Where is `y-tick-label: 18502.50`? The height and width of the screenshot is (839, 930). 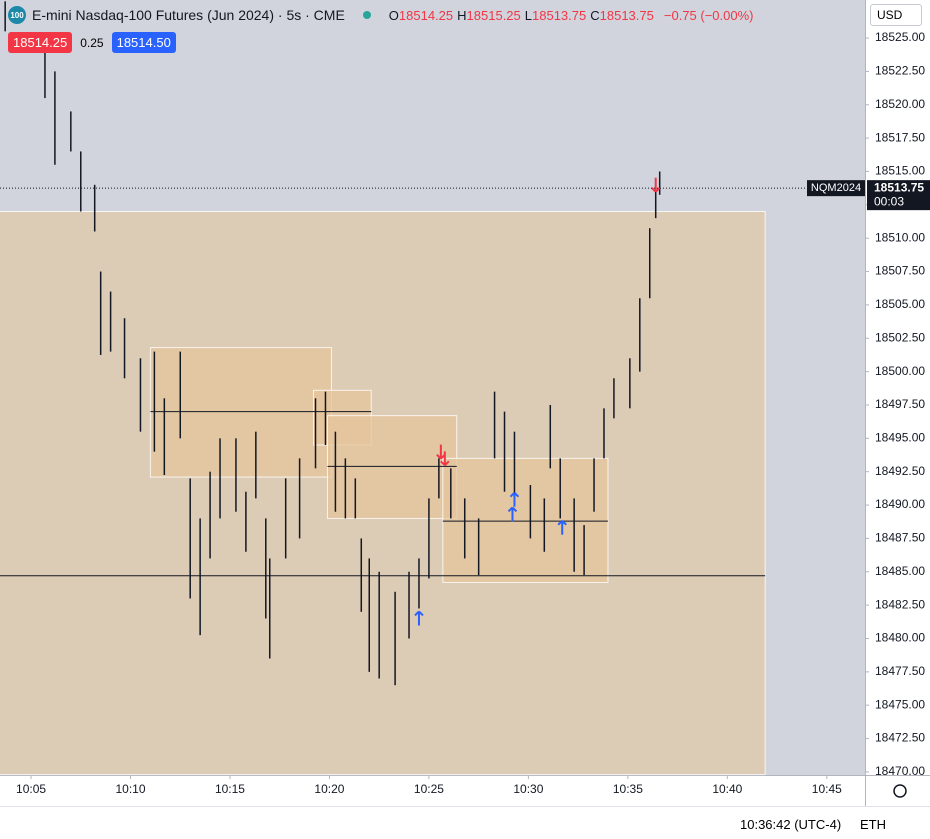
y-tick-label: 18502.50 is located at coordinates (900, 337).